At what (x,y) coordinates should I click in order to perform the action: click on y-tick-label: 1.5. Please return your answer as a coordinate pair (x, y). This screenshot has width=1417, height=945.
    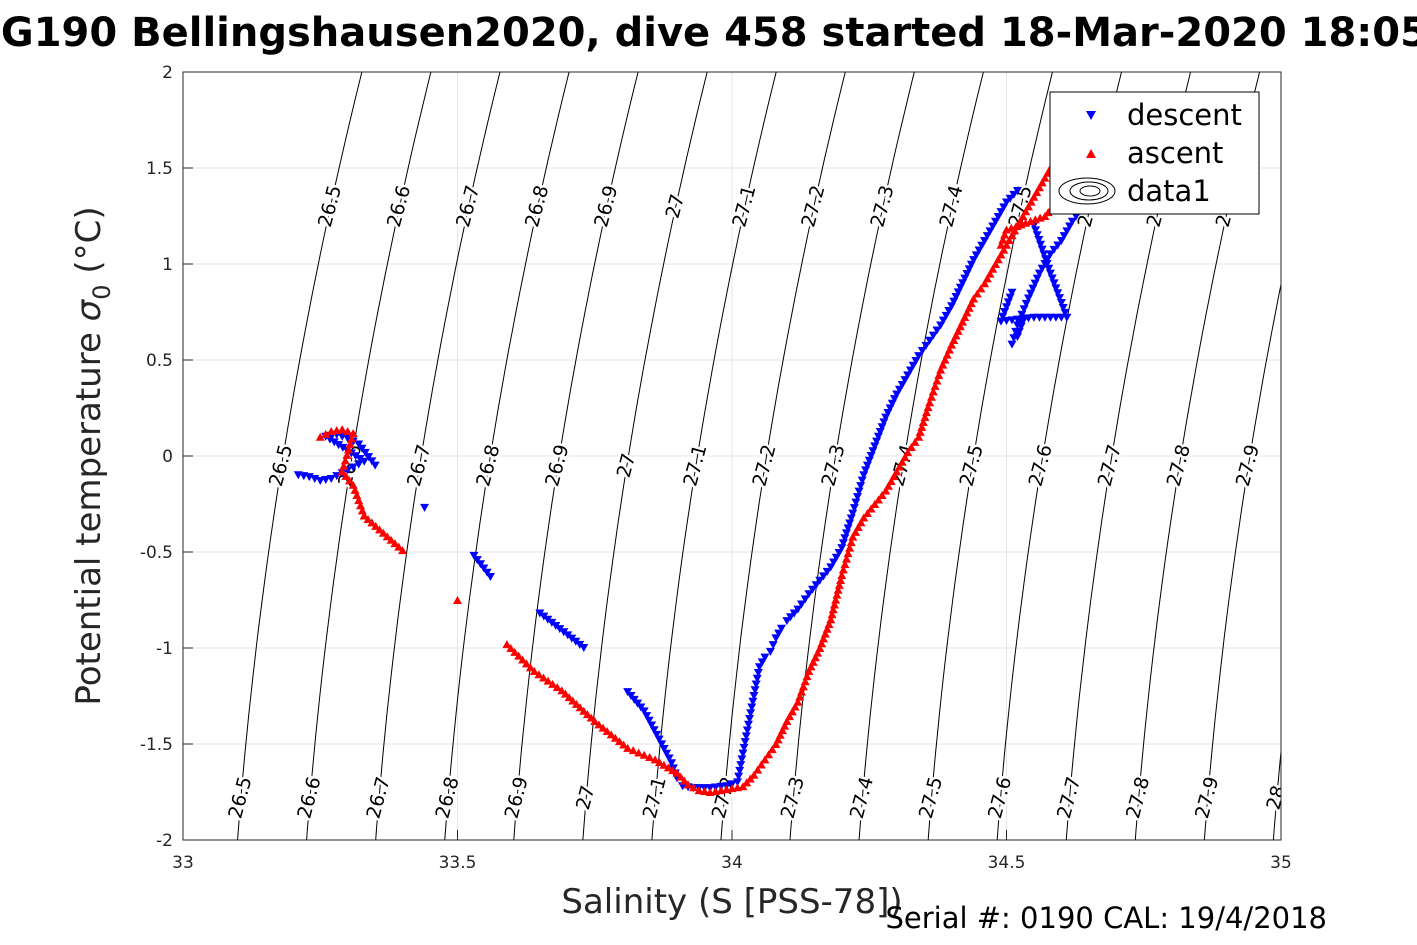
    Looking at the image, I should click on (159, 169).